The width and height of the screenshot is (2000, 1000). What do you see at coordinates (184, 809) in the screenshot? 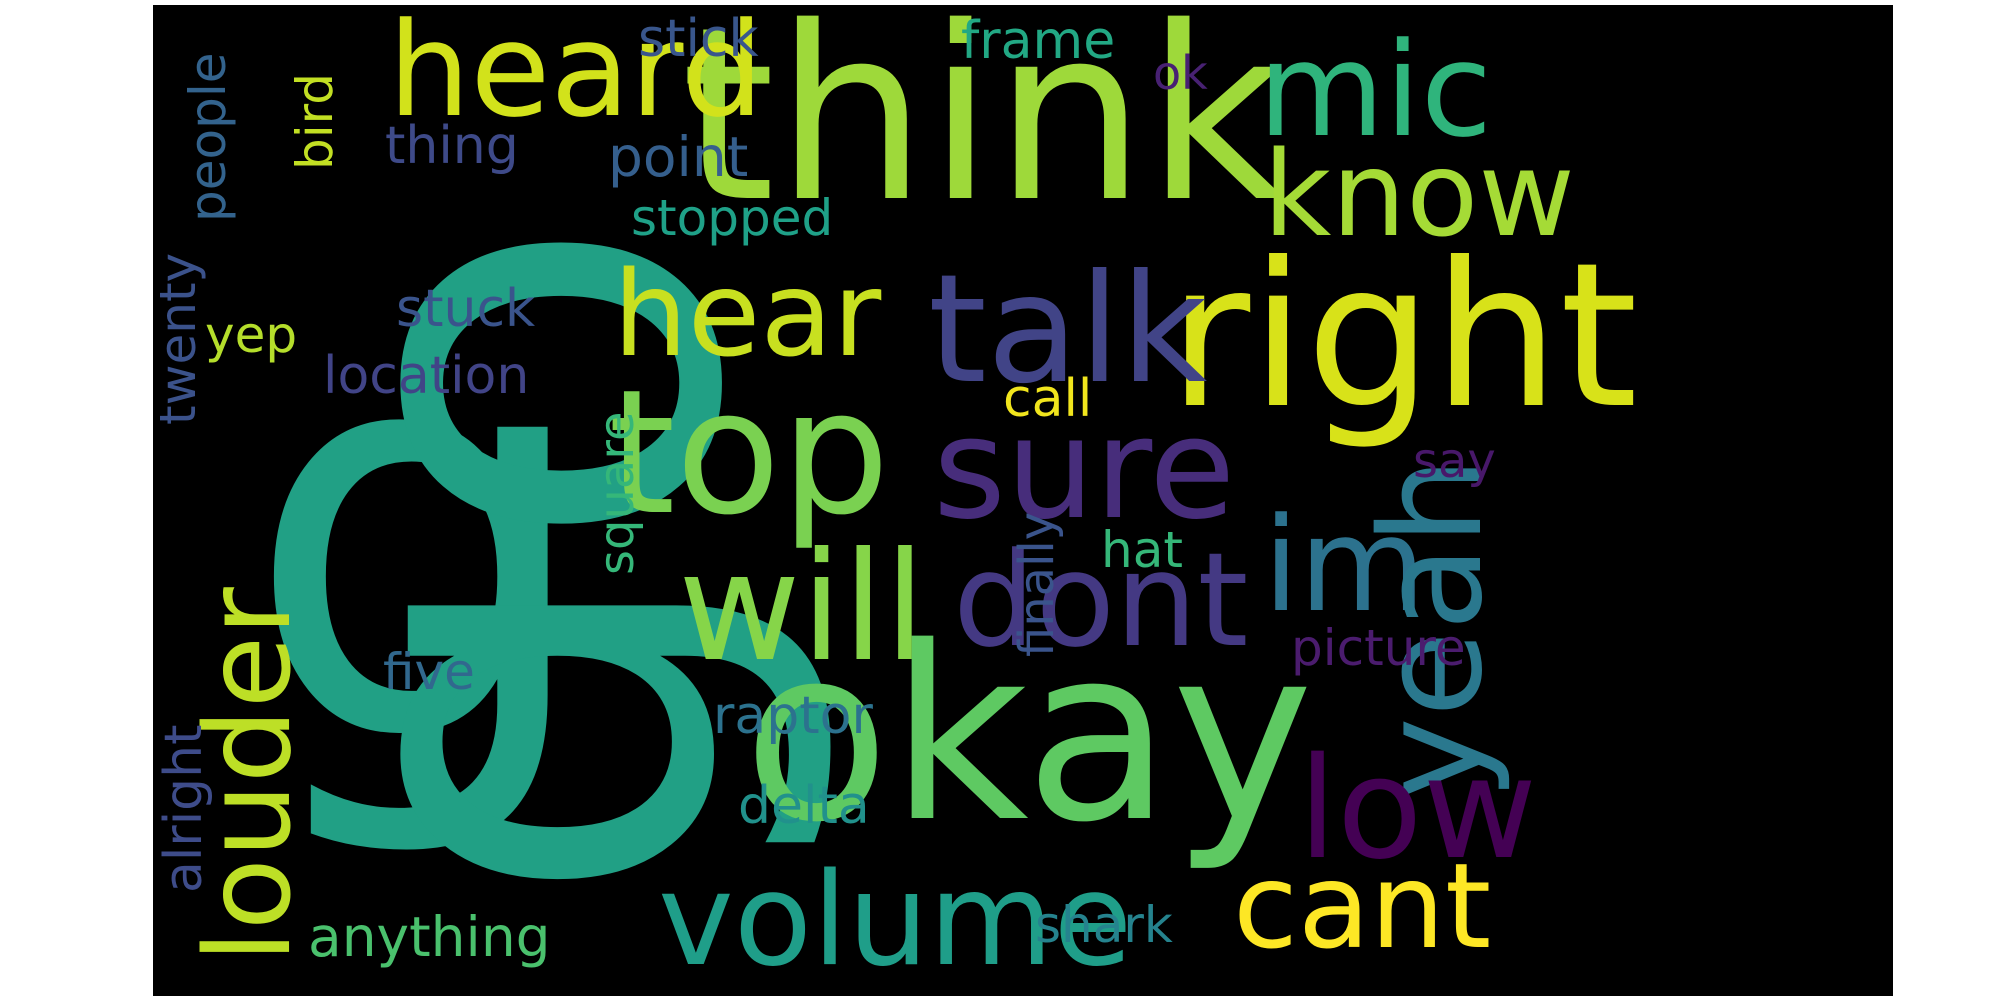
I see `word-alright: alright` at bounding box center [184, 809].